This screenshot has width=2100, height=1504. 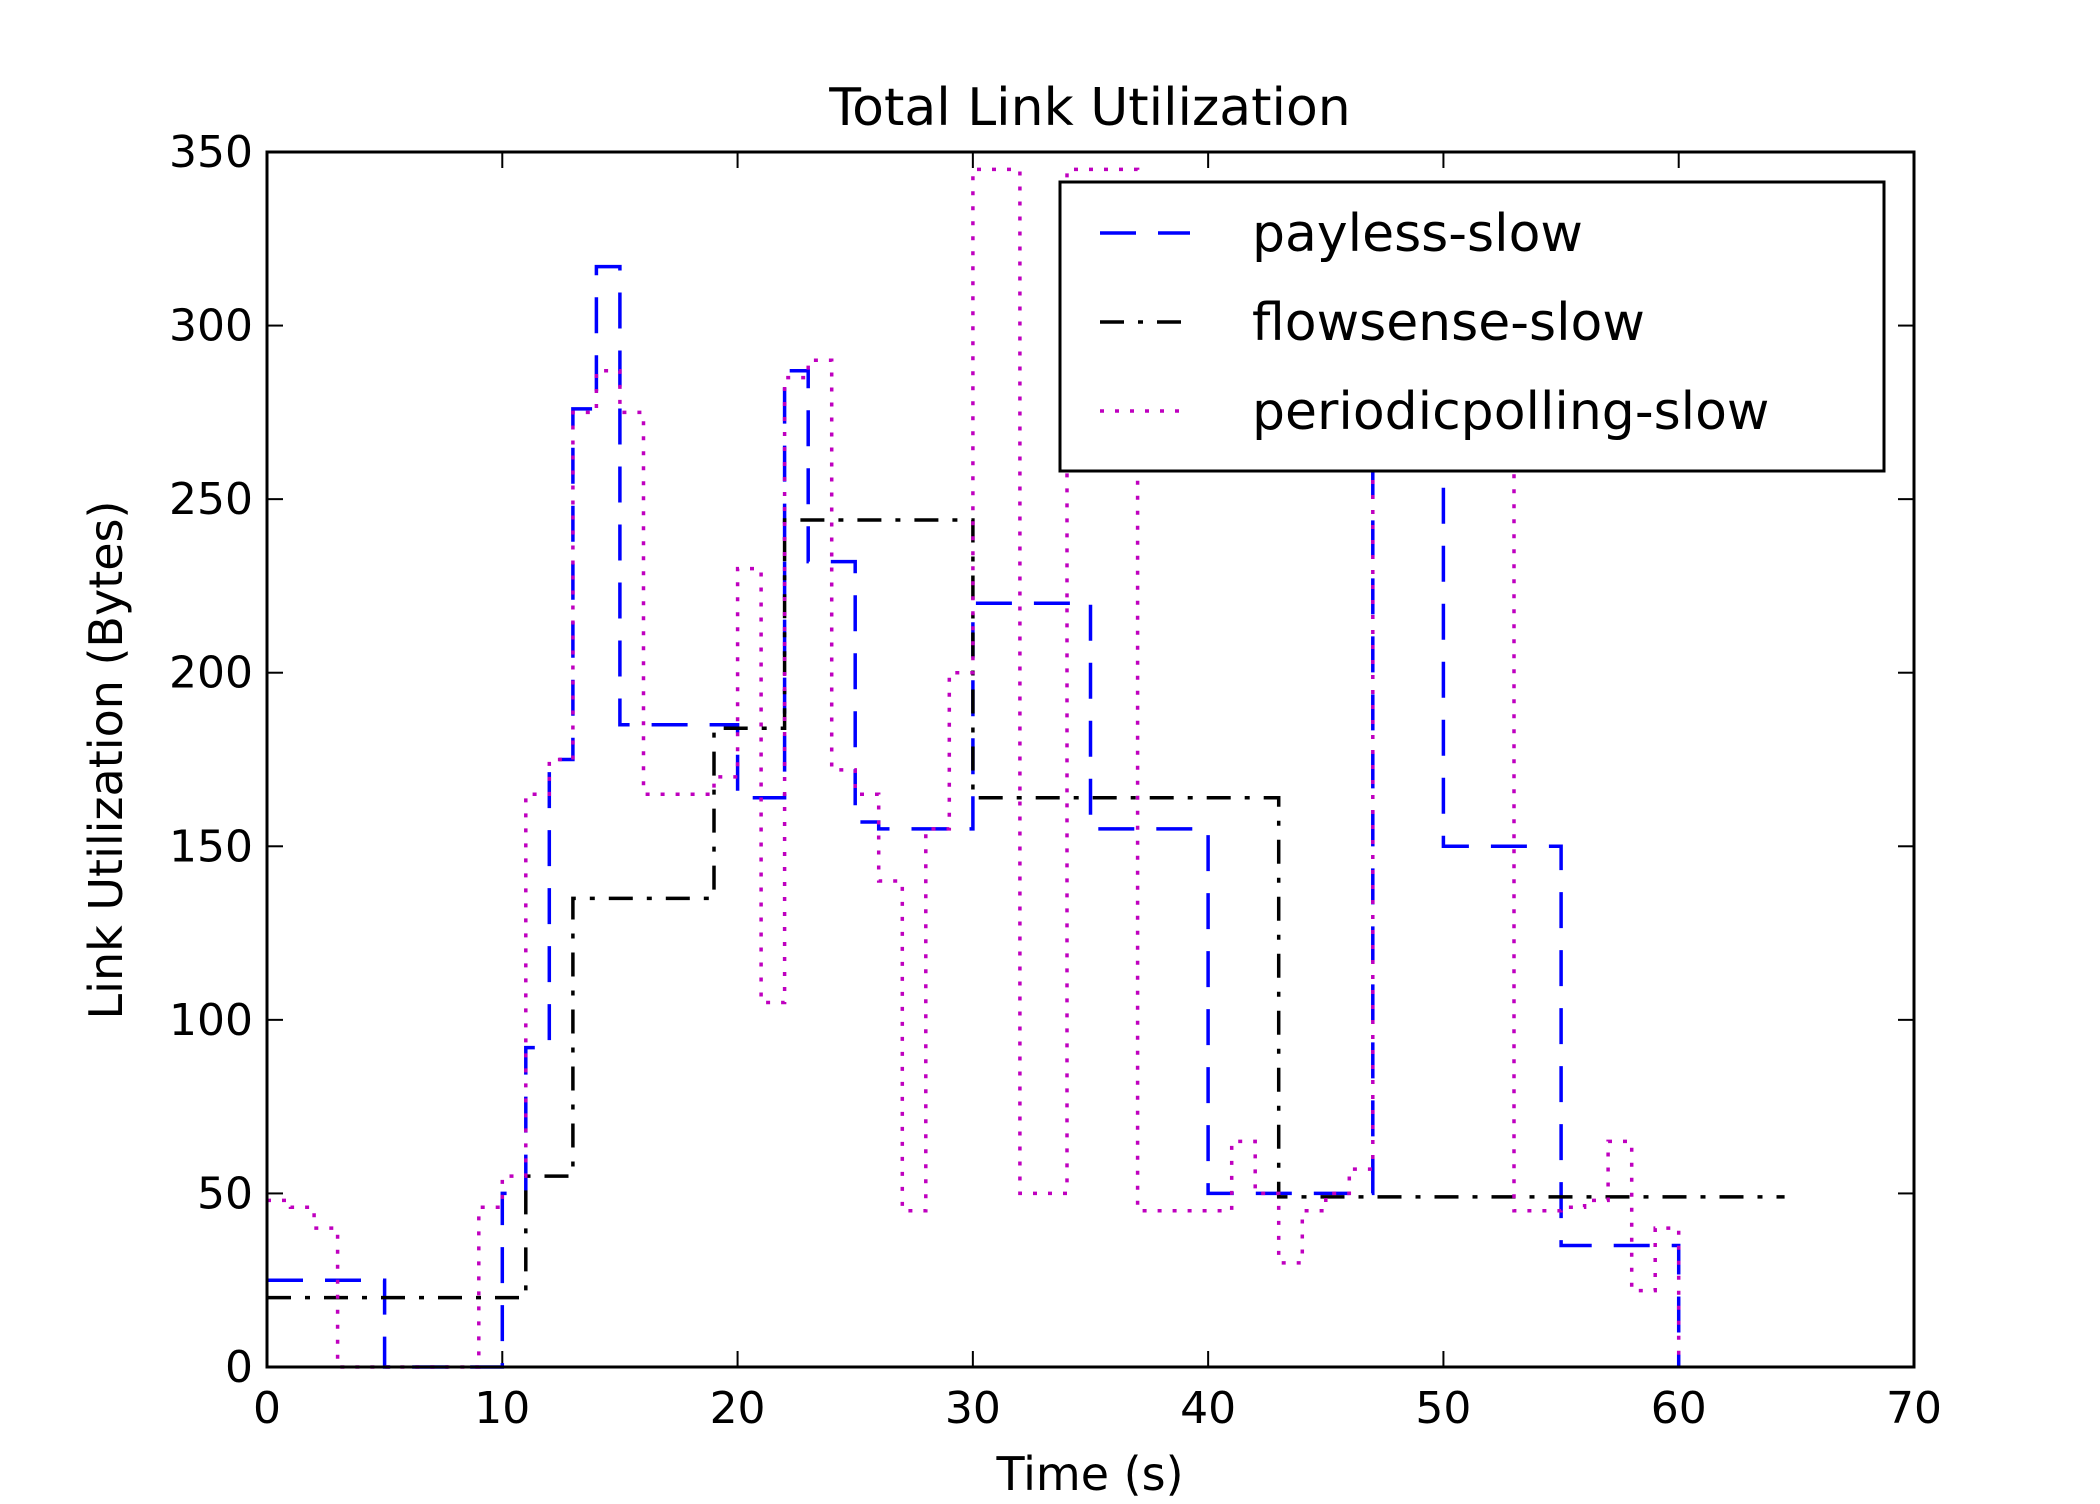 I want to click on x-tick-label: 50, so click(x=1443, y=1408).